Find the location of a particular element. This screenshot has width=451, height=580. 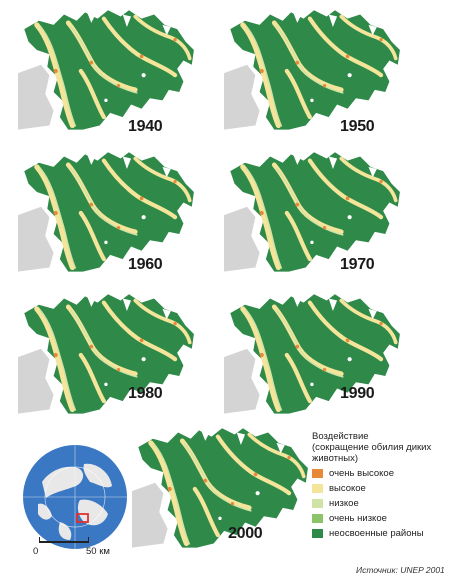

map-panel-1970: 1970 is located at coordinates (313, 213).